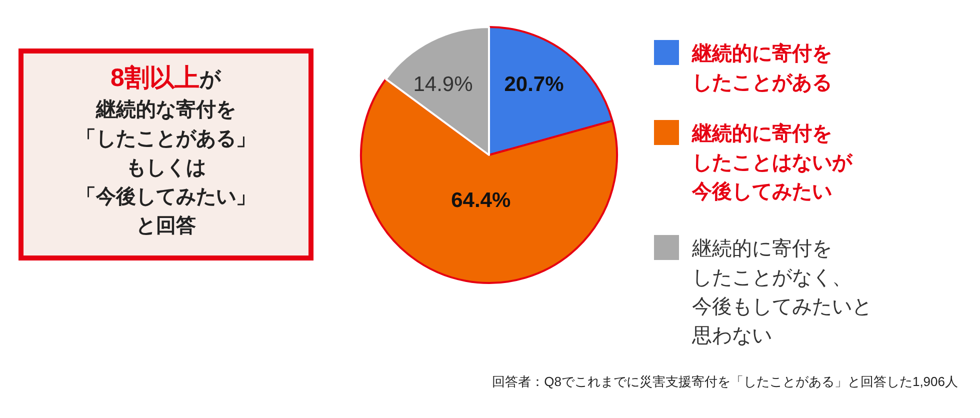 The width and height of the screenshot is (980, 418). I want to click on data-label: 64.4%, so click(481, 200).